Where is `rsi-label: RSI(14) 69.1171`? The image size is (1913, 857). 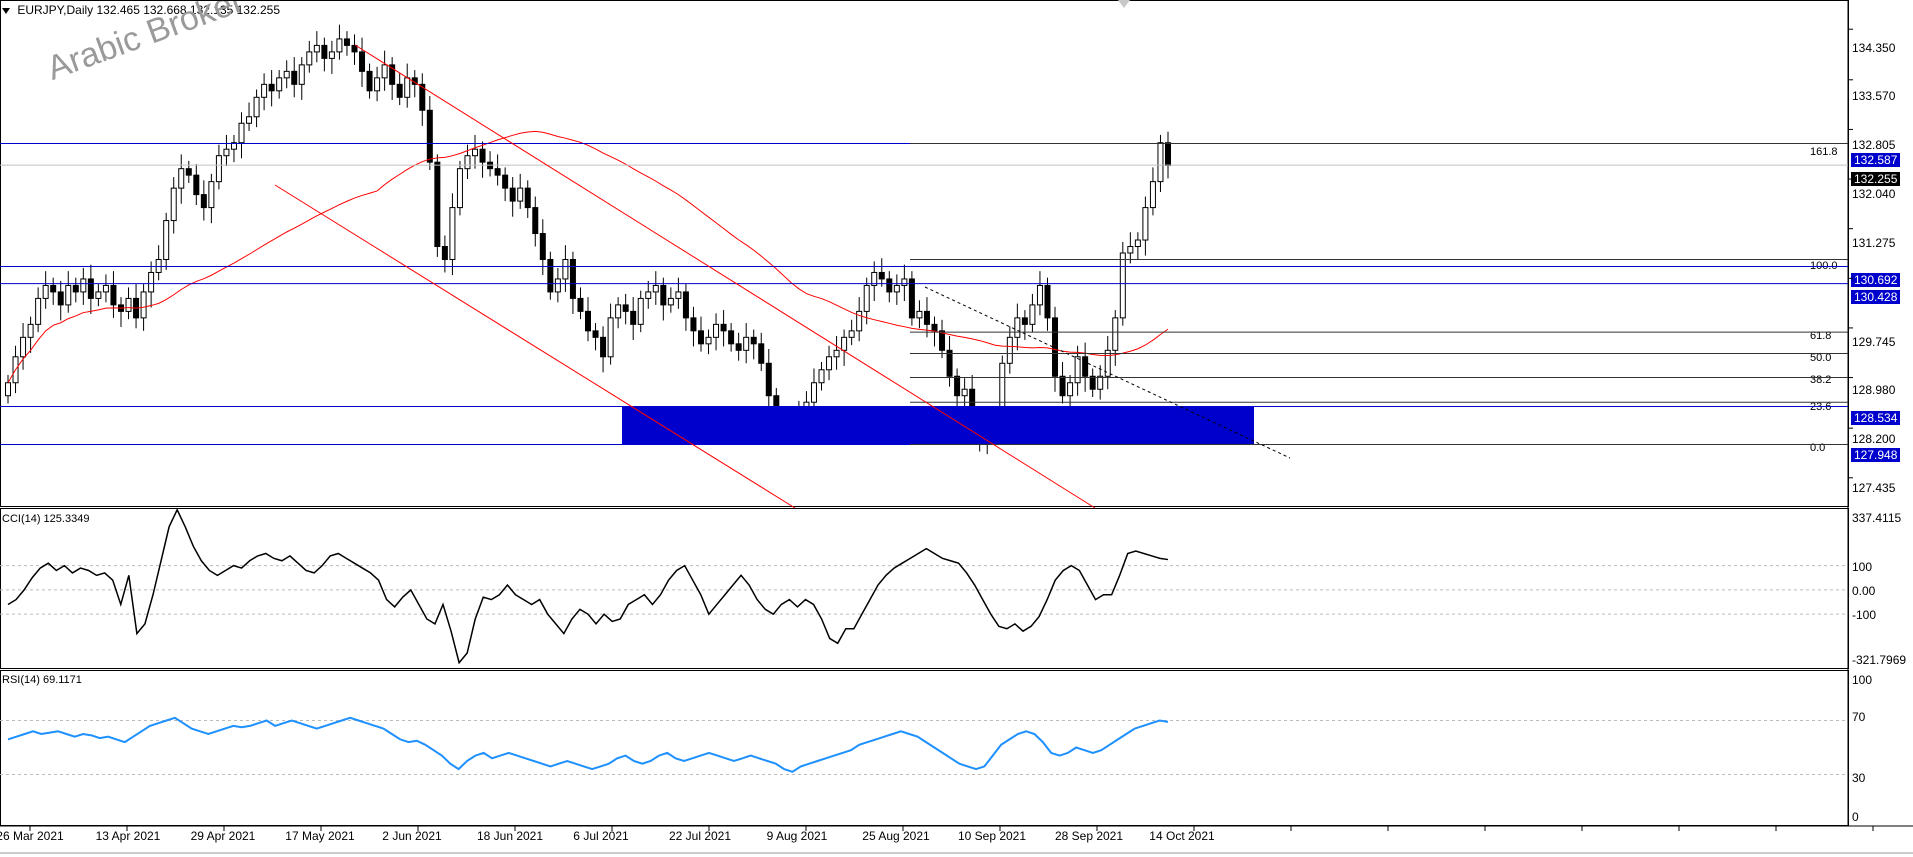
rsi-label: RSI(14) 69.1171 is located at coordinates (42, 680).